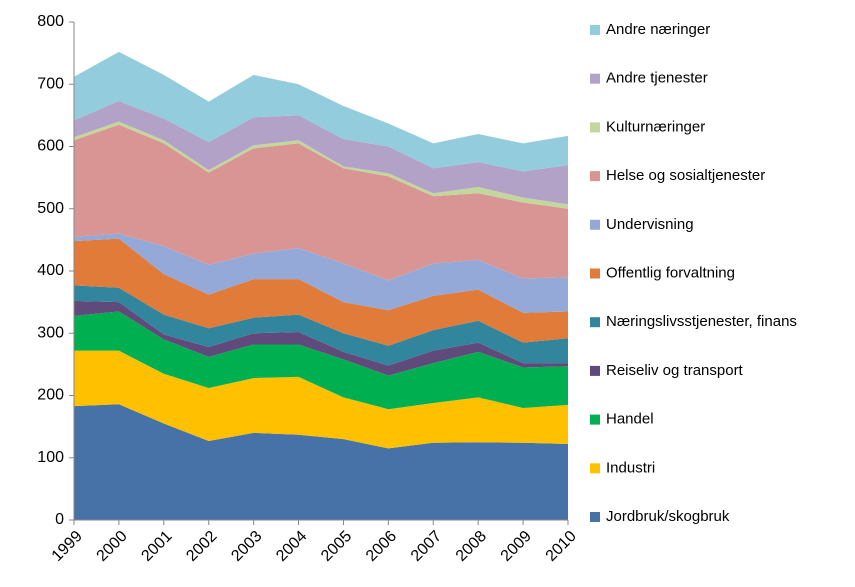  What do you see at coordinates (67, 546) in the screenshot?
I see `x-tick-label: 1999` at bounding box center [67, 546].